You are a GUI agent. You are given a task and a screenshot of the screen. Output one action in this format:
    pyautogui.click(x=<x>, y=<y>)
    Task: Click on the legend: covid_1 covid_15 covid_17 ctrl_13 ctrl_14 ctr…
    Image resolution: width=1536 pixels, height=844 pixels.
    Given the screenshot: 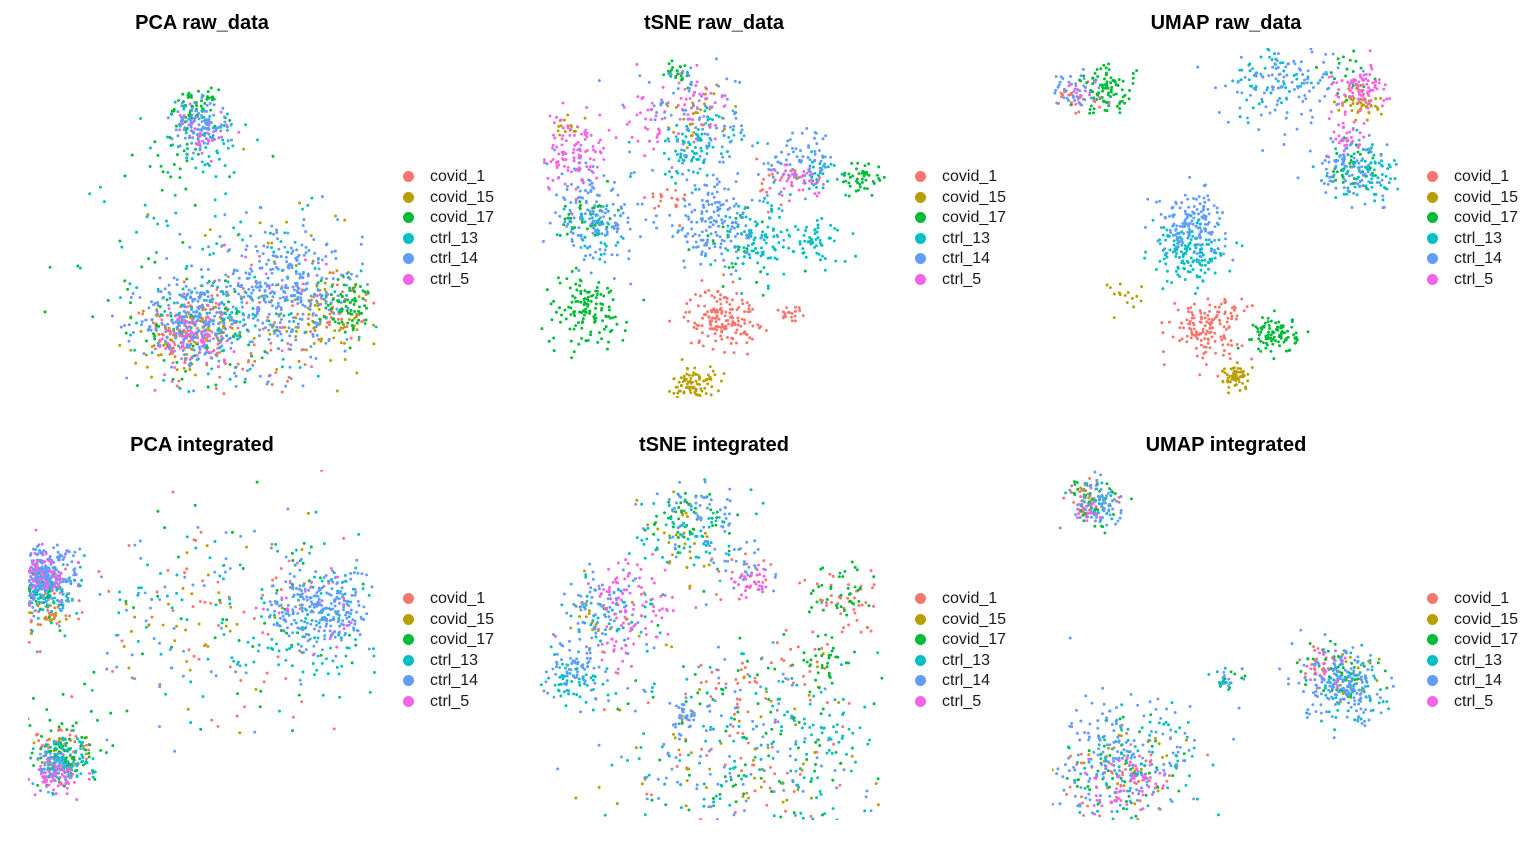 What is the action you would take?
    pyautogui.click(x=1481, y=228)
    